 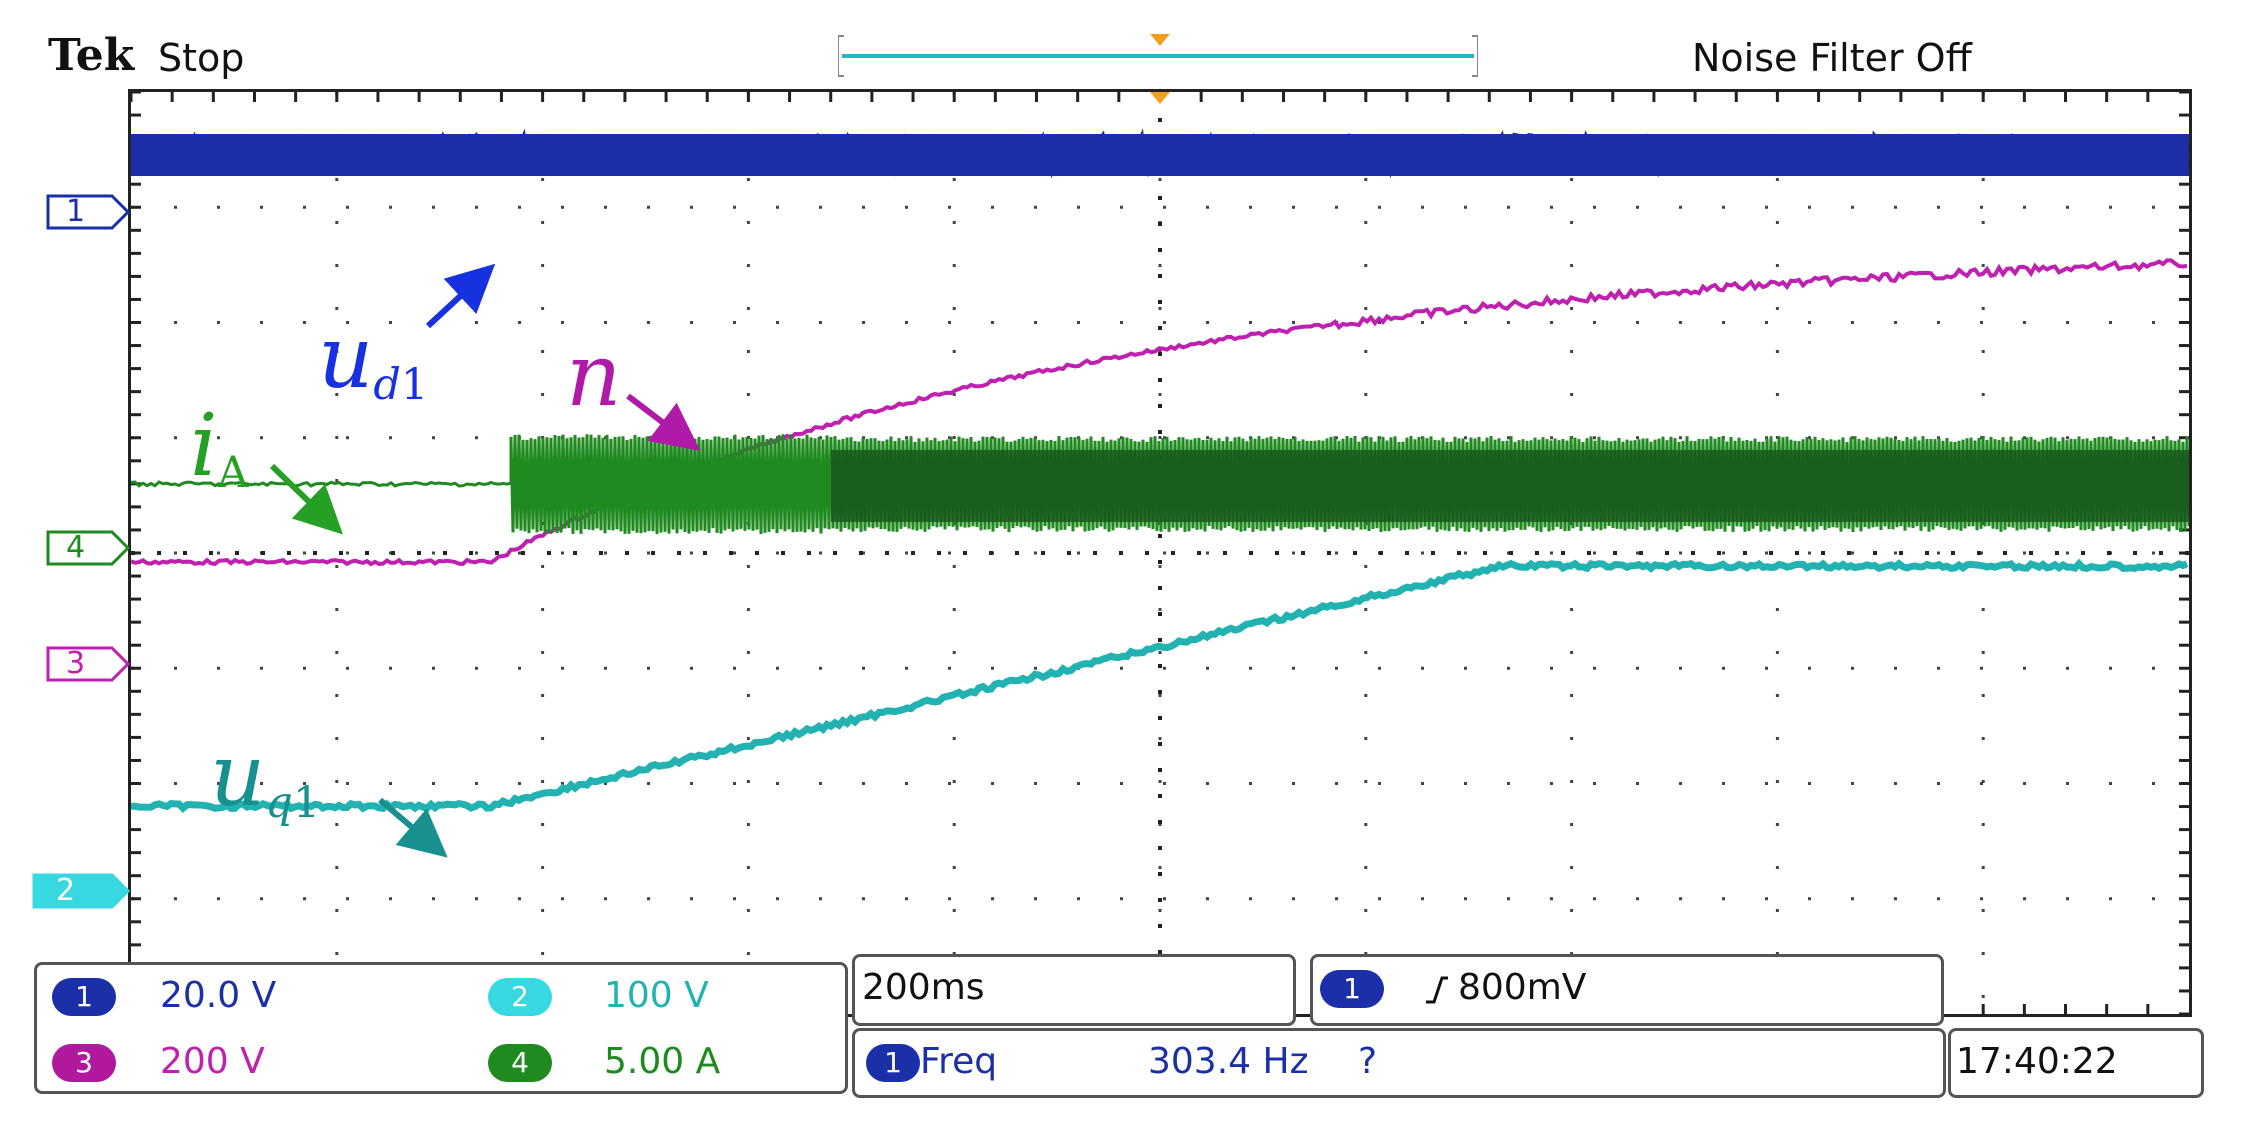 What do you see at coordinates (84, 997) in the screenshot?
I see `ch1-scale-badge: 1` at bounding box center [84, 997].